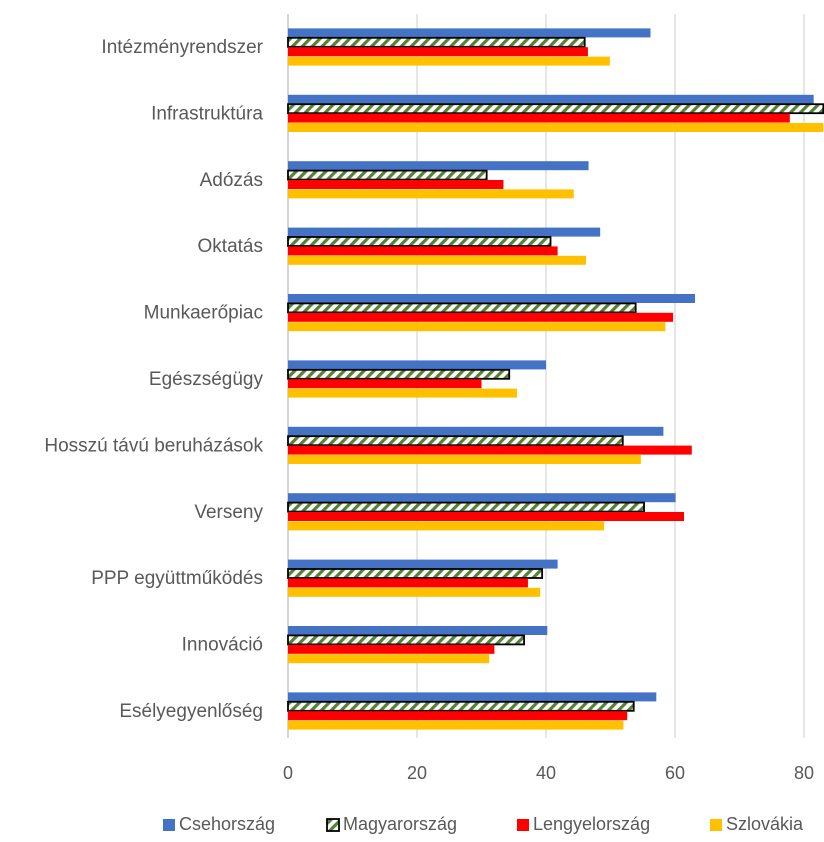  I want to click on category-label-verseny: Verseny, so click(228, 512).